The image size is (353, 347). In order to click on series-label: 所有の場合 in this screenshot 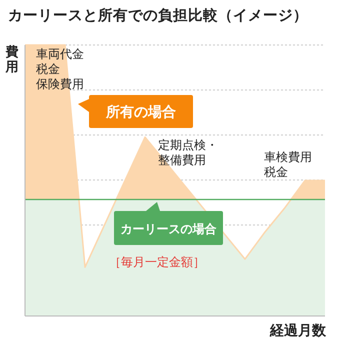, I will do `click(140, 112)`.